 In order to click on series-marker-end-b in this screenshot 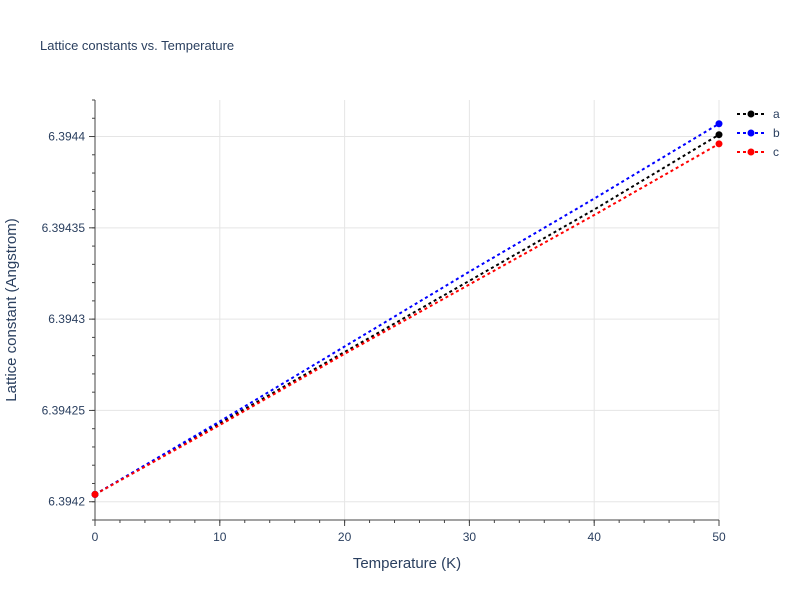, I will do `click(719, 124)`.